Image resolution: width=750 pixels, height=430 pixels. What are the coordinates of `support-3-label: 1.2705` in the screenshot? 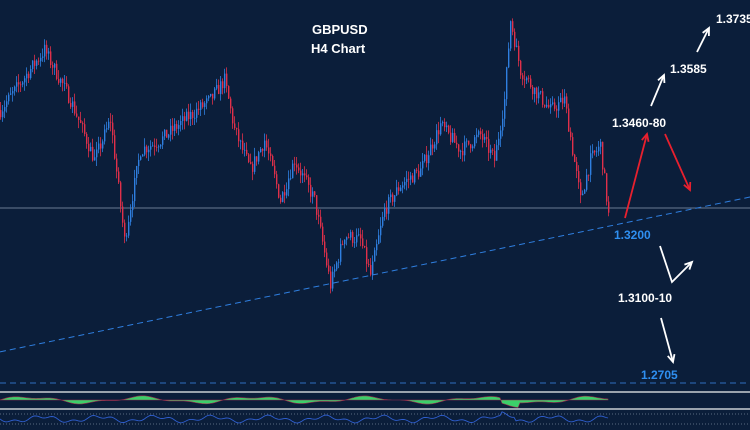 It's located at (659, 375).